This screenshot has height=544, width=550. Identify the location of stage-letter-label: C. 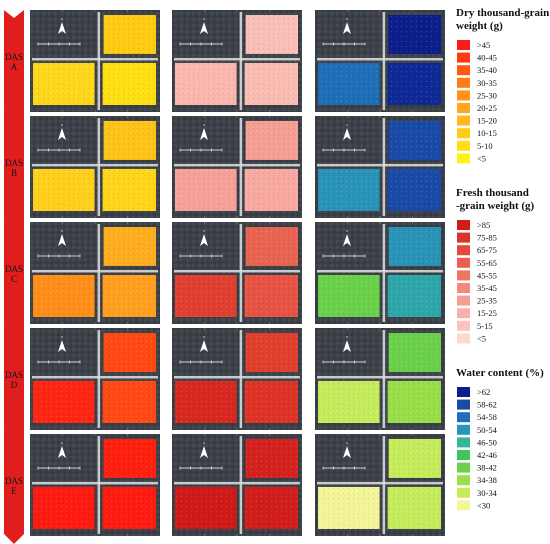
(14, 279).